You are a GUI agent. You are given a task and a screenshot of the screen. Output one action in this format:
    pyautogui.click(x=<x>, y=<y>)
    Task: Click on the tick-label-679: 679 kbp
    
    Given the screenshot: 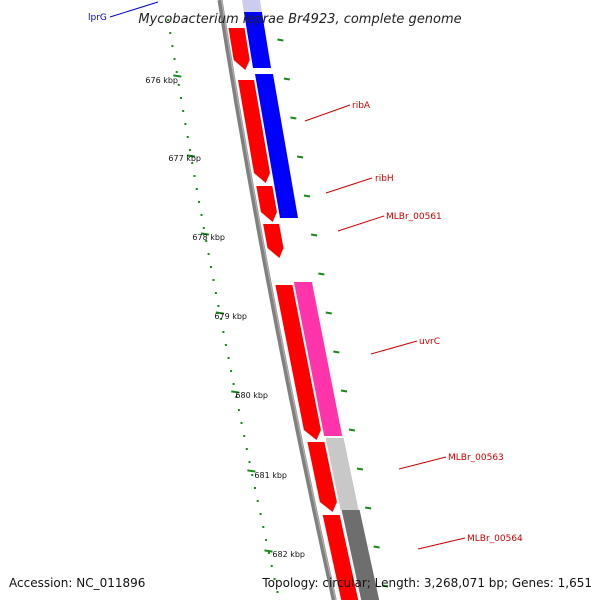 What is the action you would take?
    pyautogui.click(x=230, y=316)
    